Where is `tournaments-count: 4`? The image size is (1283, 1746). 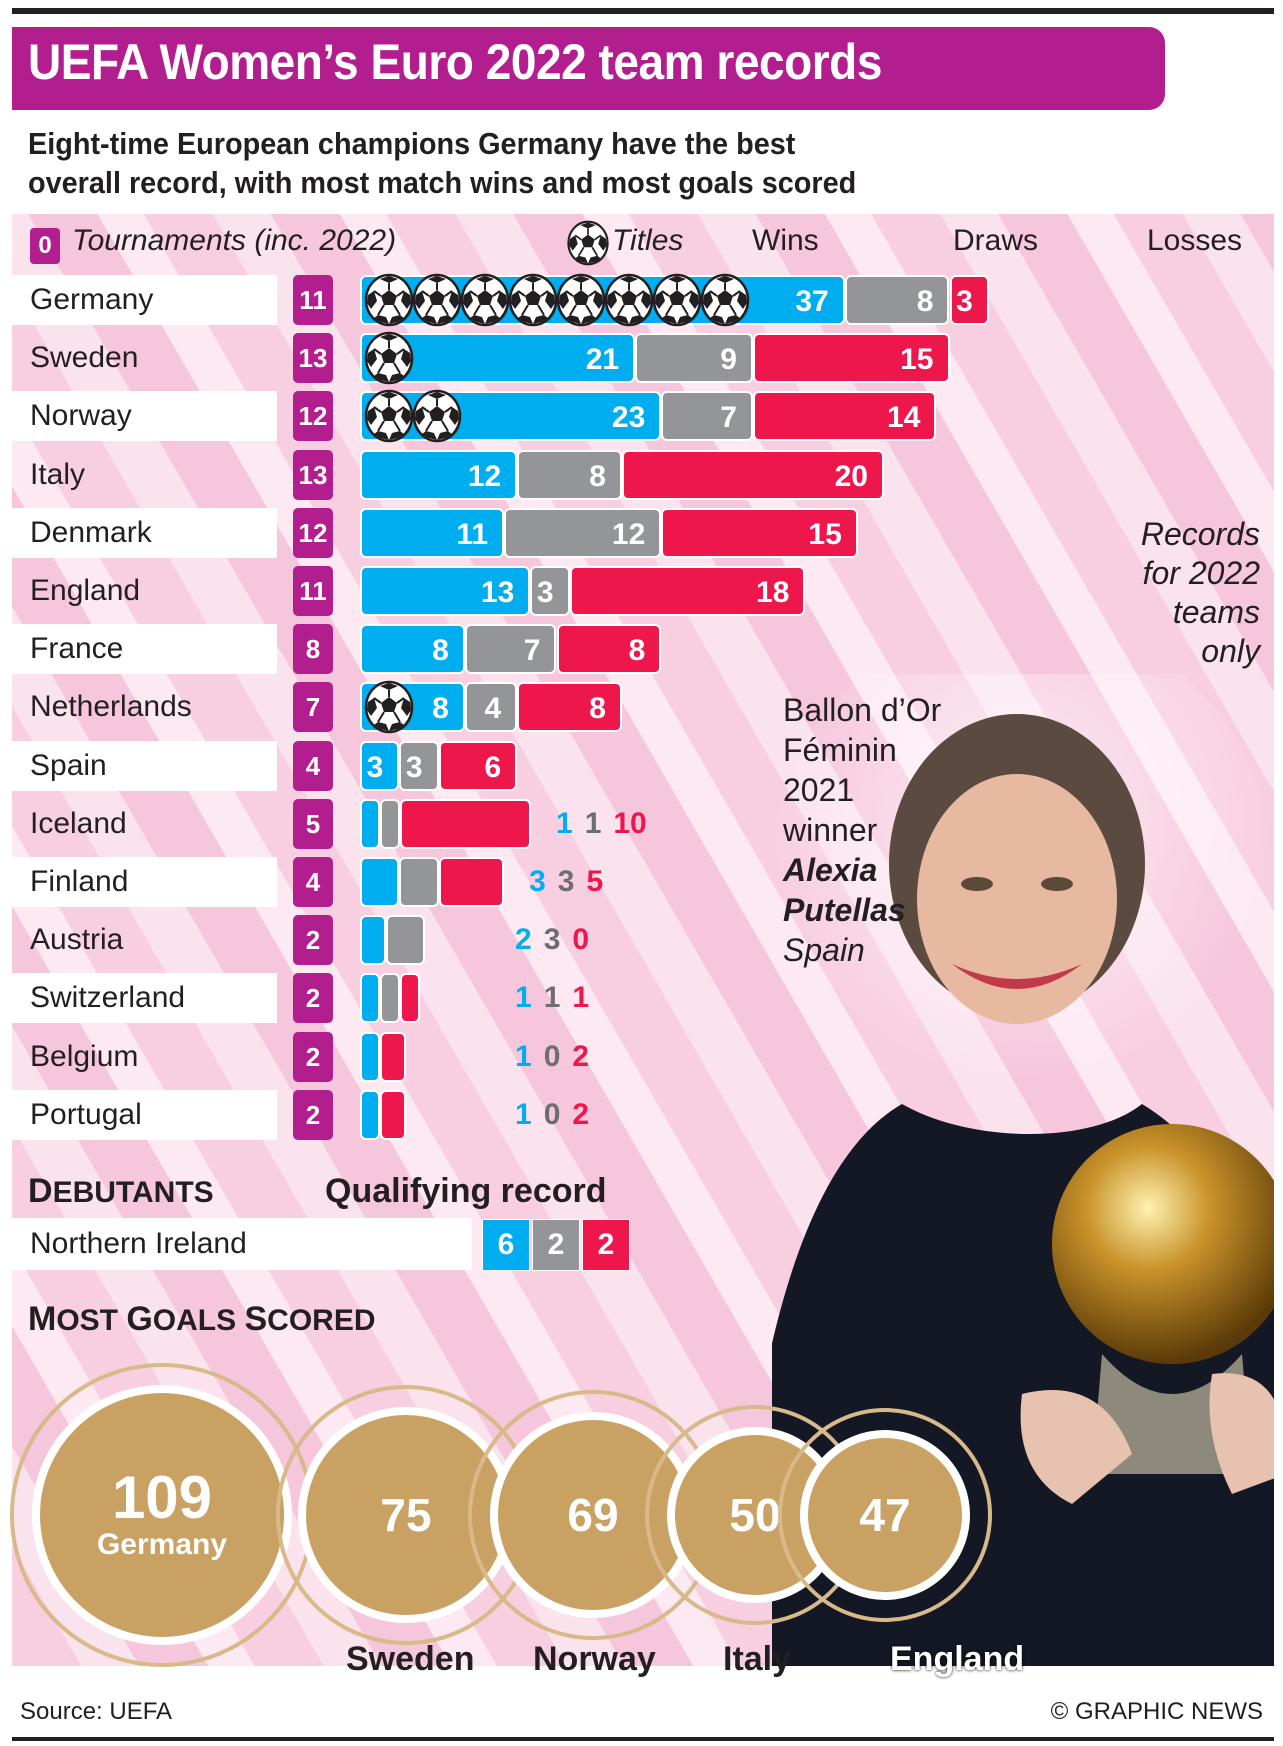 tournaments-count: 4 is located at coordinates (313, 766).